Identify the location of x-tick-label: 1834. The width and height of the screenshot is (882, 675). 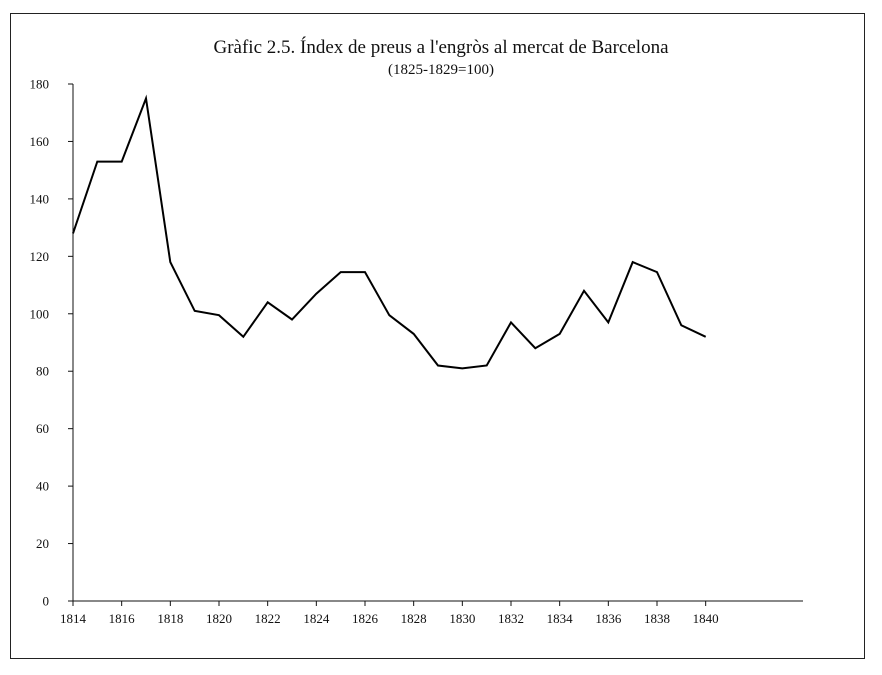
(560, 618).